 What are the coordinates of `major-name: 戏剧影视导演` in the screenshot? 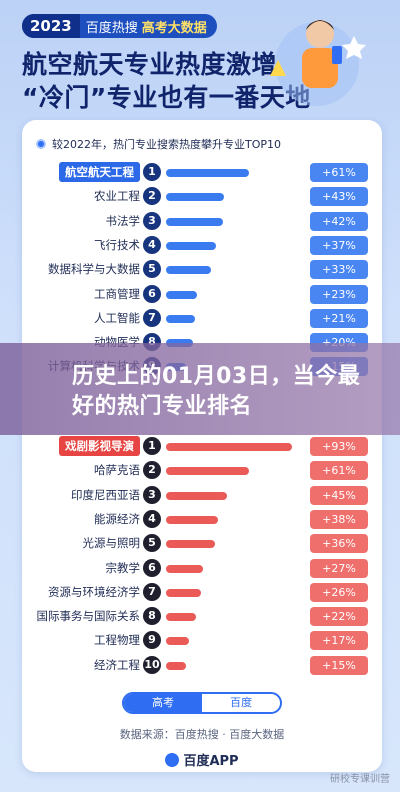 It's located at (99, 446).